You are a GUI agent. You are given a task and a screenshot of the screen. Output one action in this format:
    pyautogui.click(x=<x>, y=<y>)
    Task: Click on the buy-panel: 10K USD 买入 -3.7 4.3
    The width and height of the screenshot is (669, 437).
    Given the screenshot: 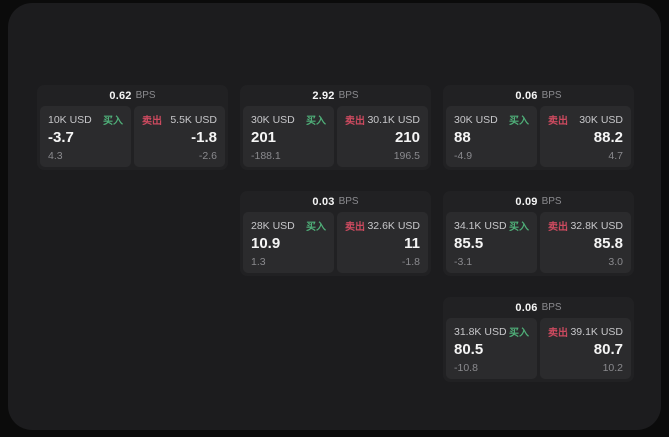 What is the action you would take?
    pyautogui.click(x=85, y=136)
    